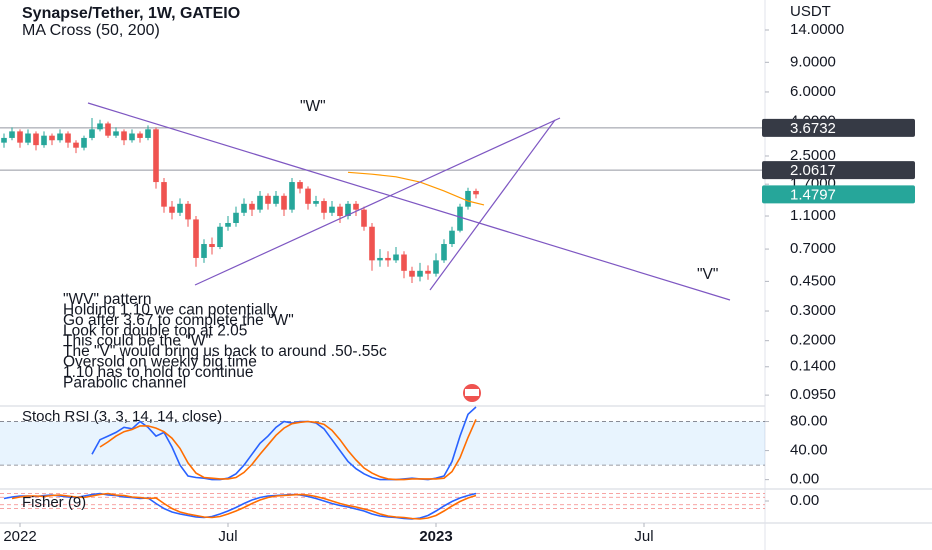 The width and height of the screenshot is (932, 550). Describe the element at coordinates (131, 13) in the screenshot. I see `chart-title: Synapse/Tether, 1W, GATEIO` at that location.